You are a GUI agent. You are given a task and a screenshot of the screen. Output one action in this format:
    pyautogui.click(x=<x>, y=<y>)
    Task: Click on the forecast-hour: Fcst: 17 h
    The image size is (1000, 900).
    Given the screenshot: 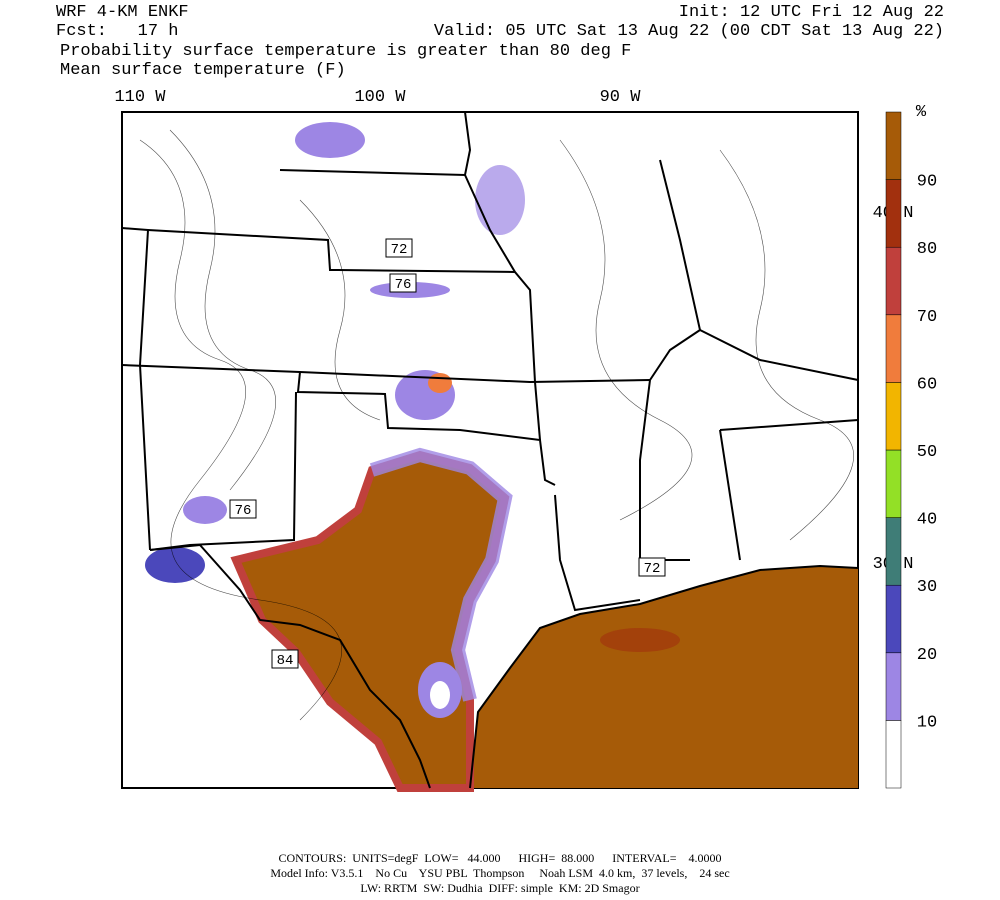 What is the action you would take?
    pyautogui.click(x=117, y=31)
    